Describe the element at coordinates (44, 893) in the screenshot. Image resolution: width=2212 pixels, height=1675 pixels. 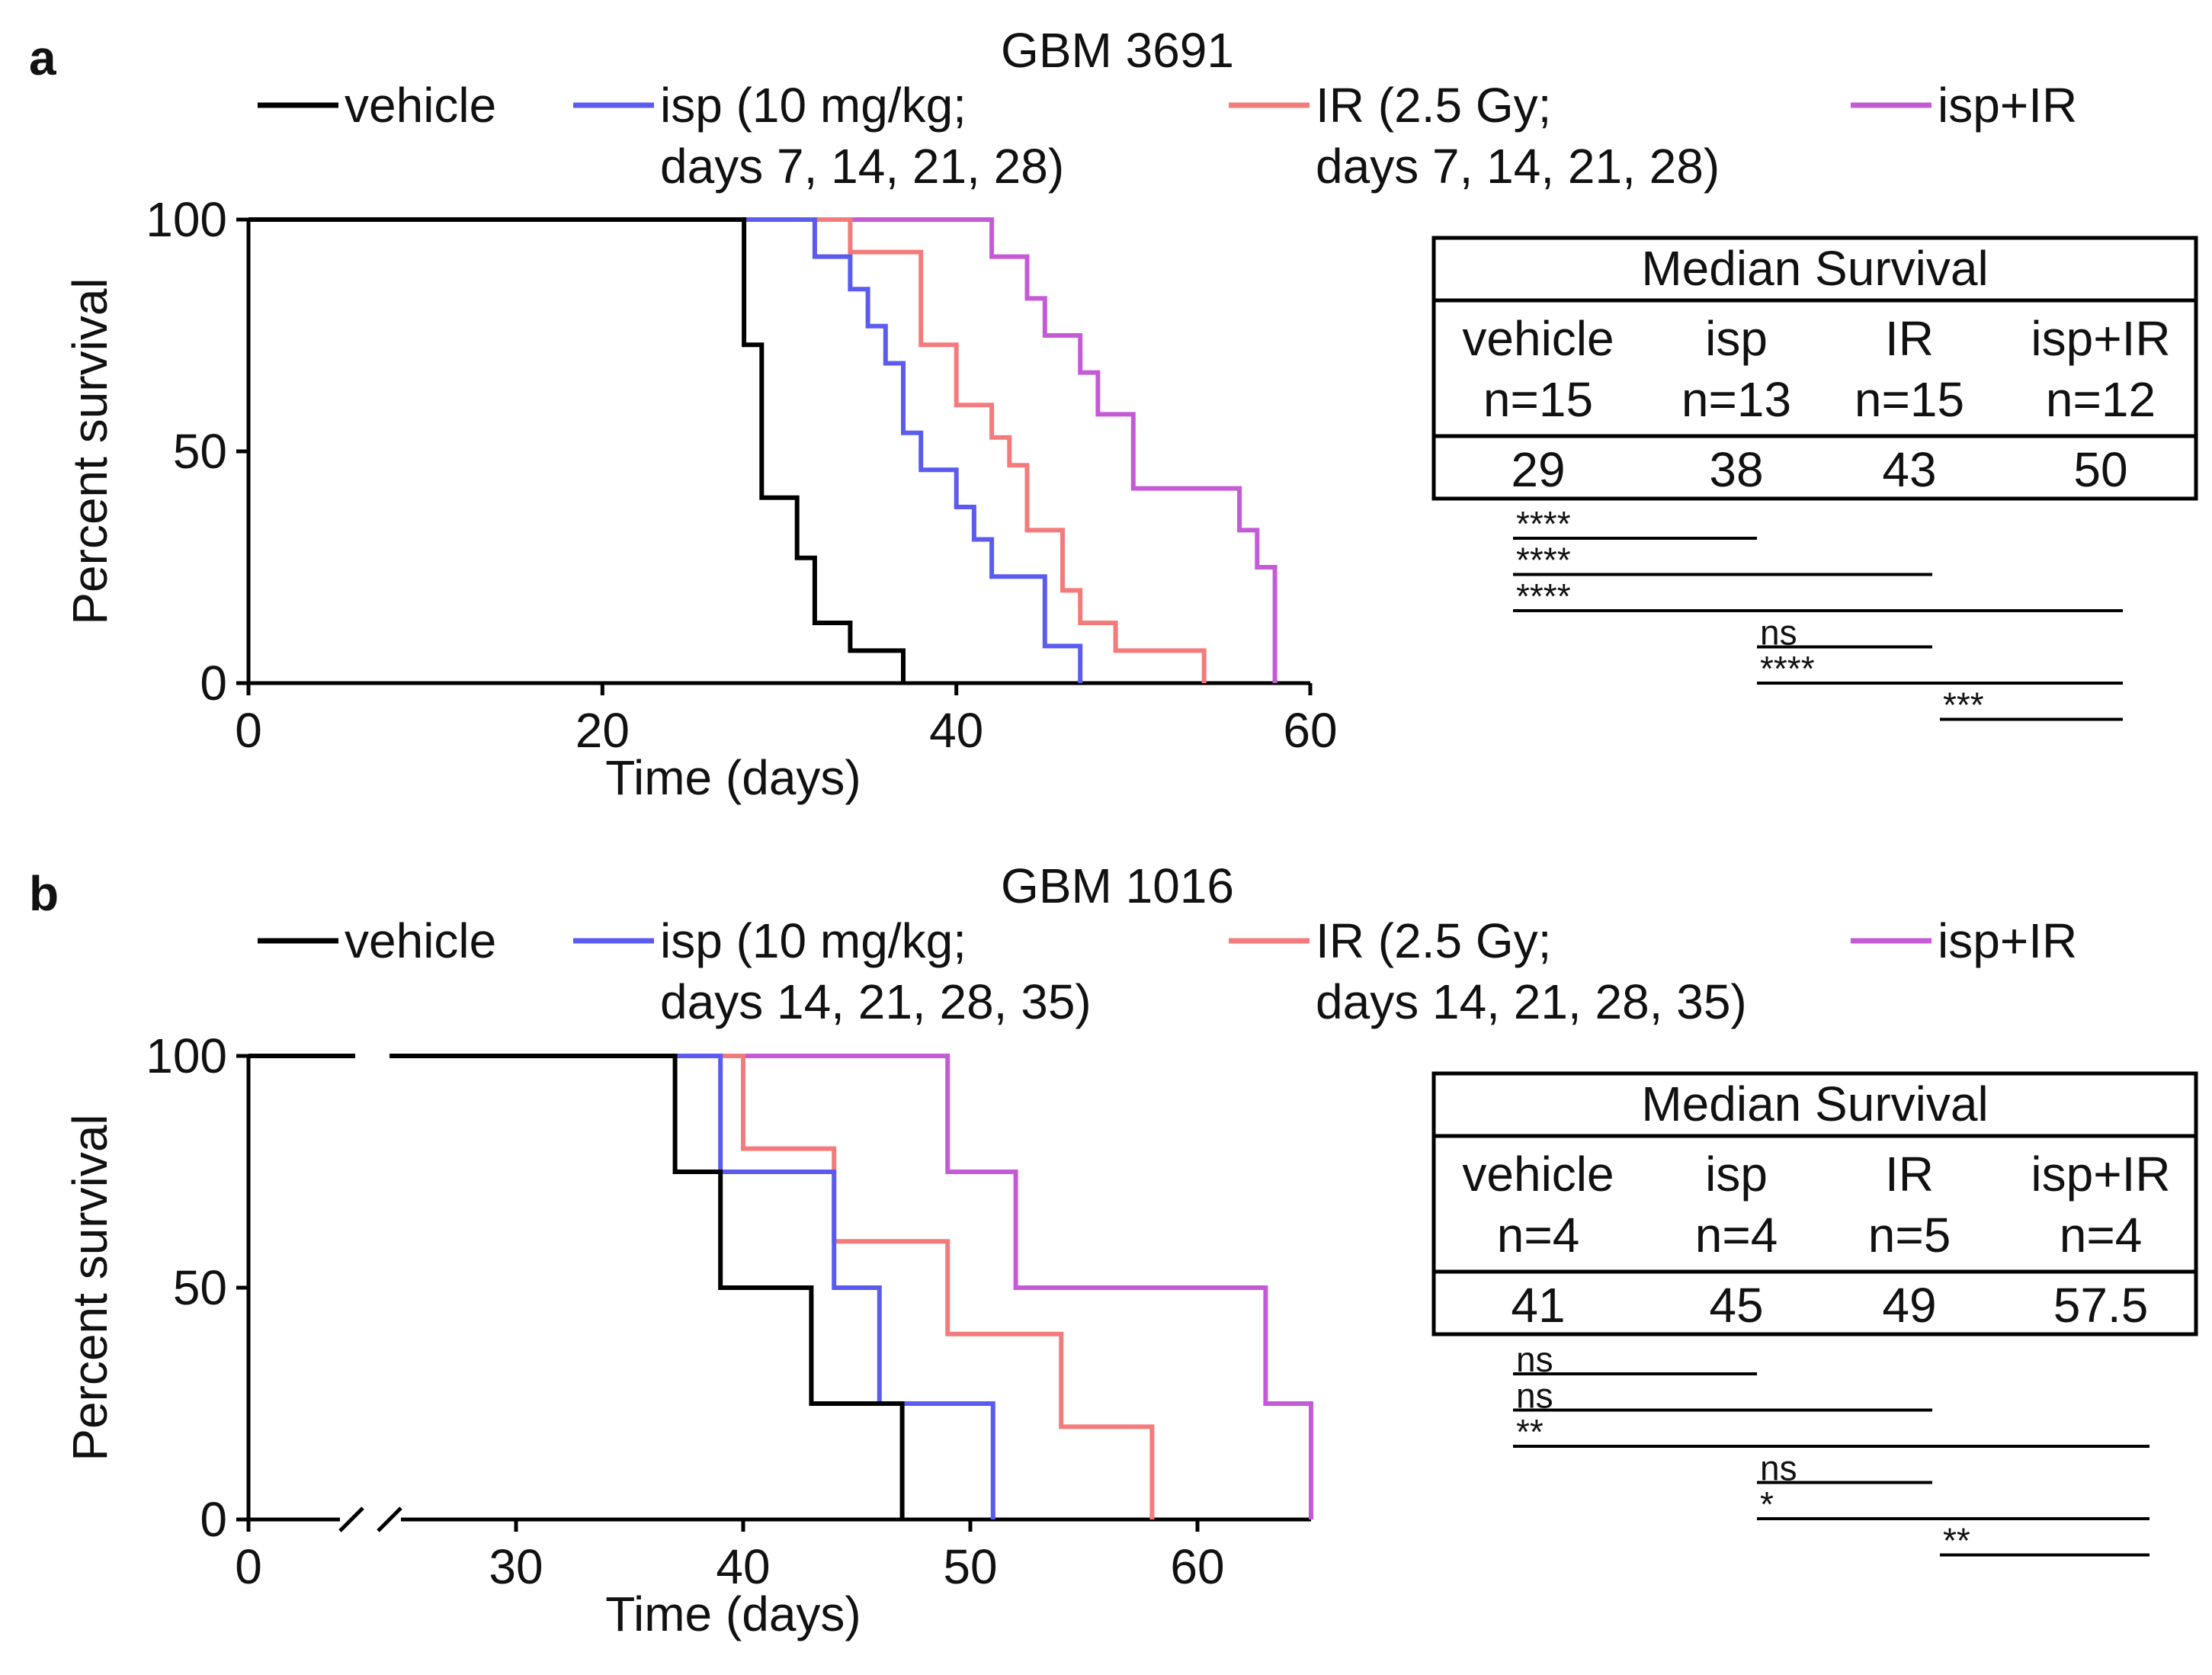
I see `panel-label: b` at that location.